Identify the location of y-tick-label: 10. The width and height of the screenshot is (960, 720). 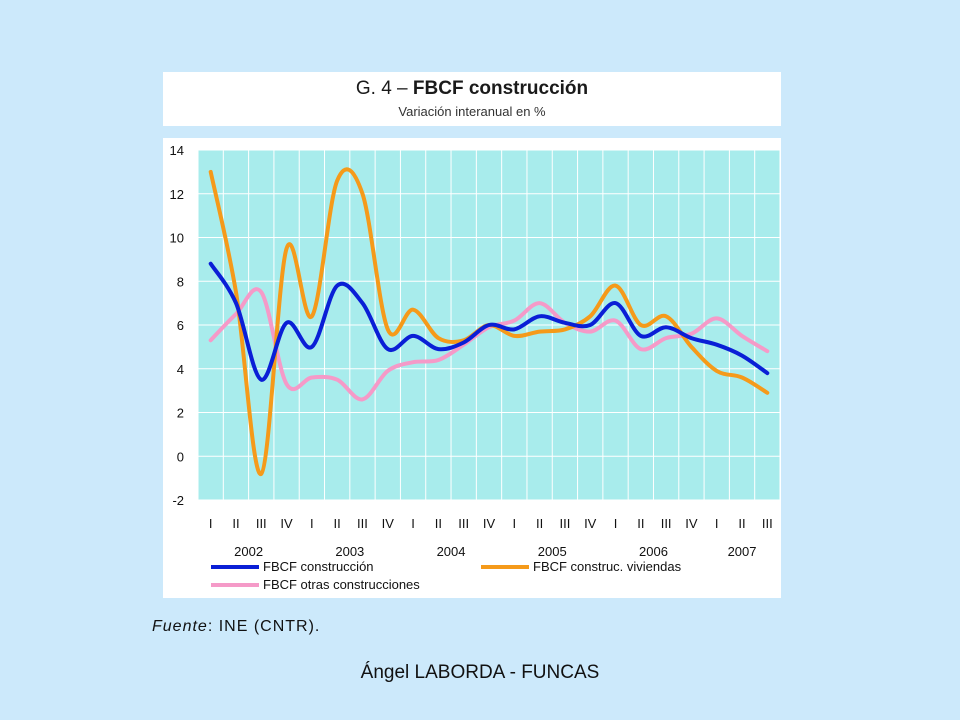
(177, 238).